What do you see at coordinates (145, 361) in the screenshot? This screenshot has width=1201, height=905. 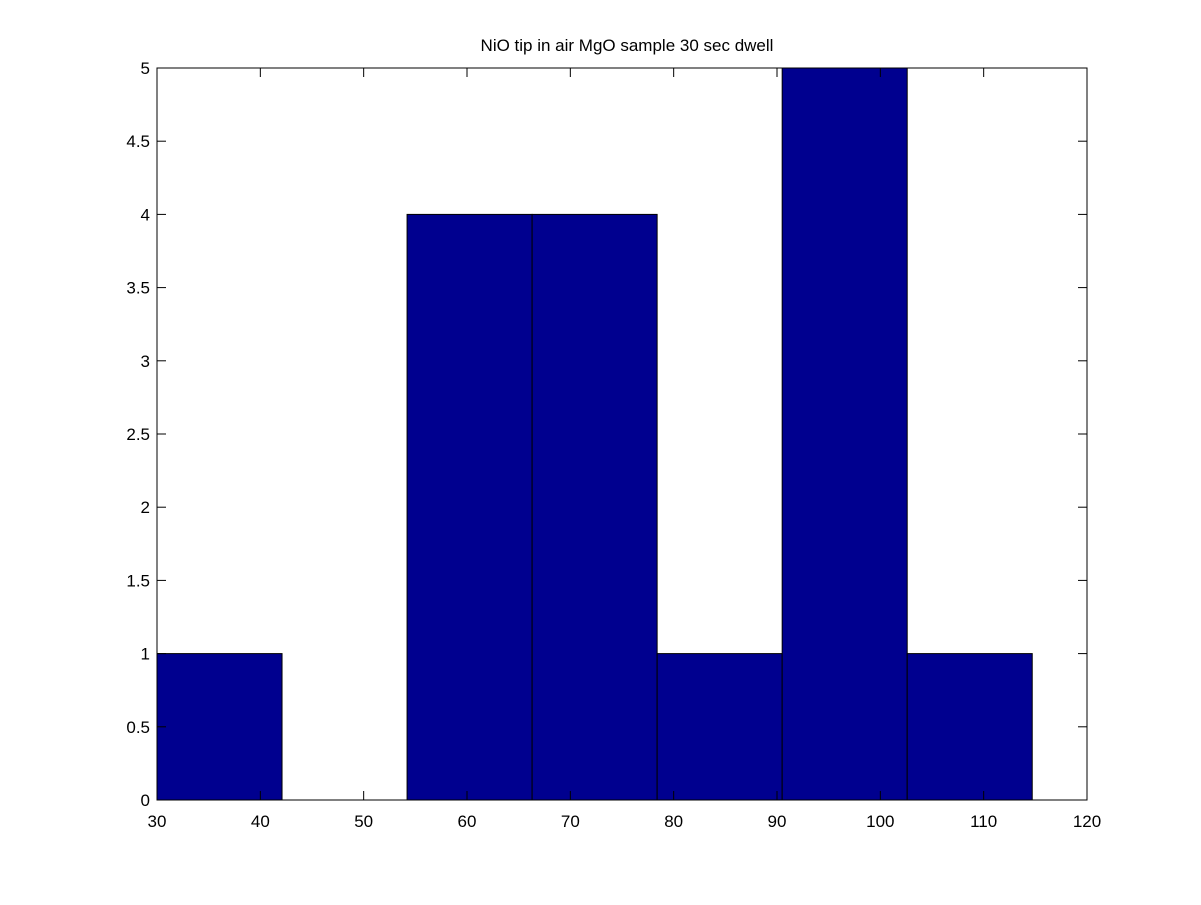 I see `y-tick-label: 3` at bounding box center [145, 361].